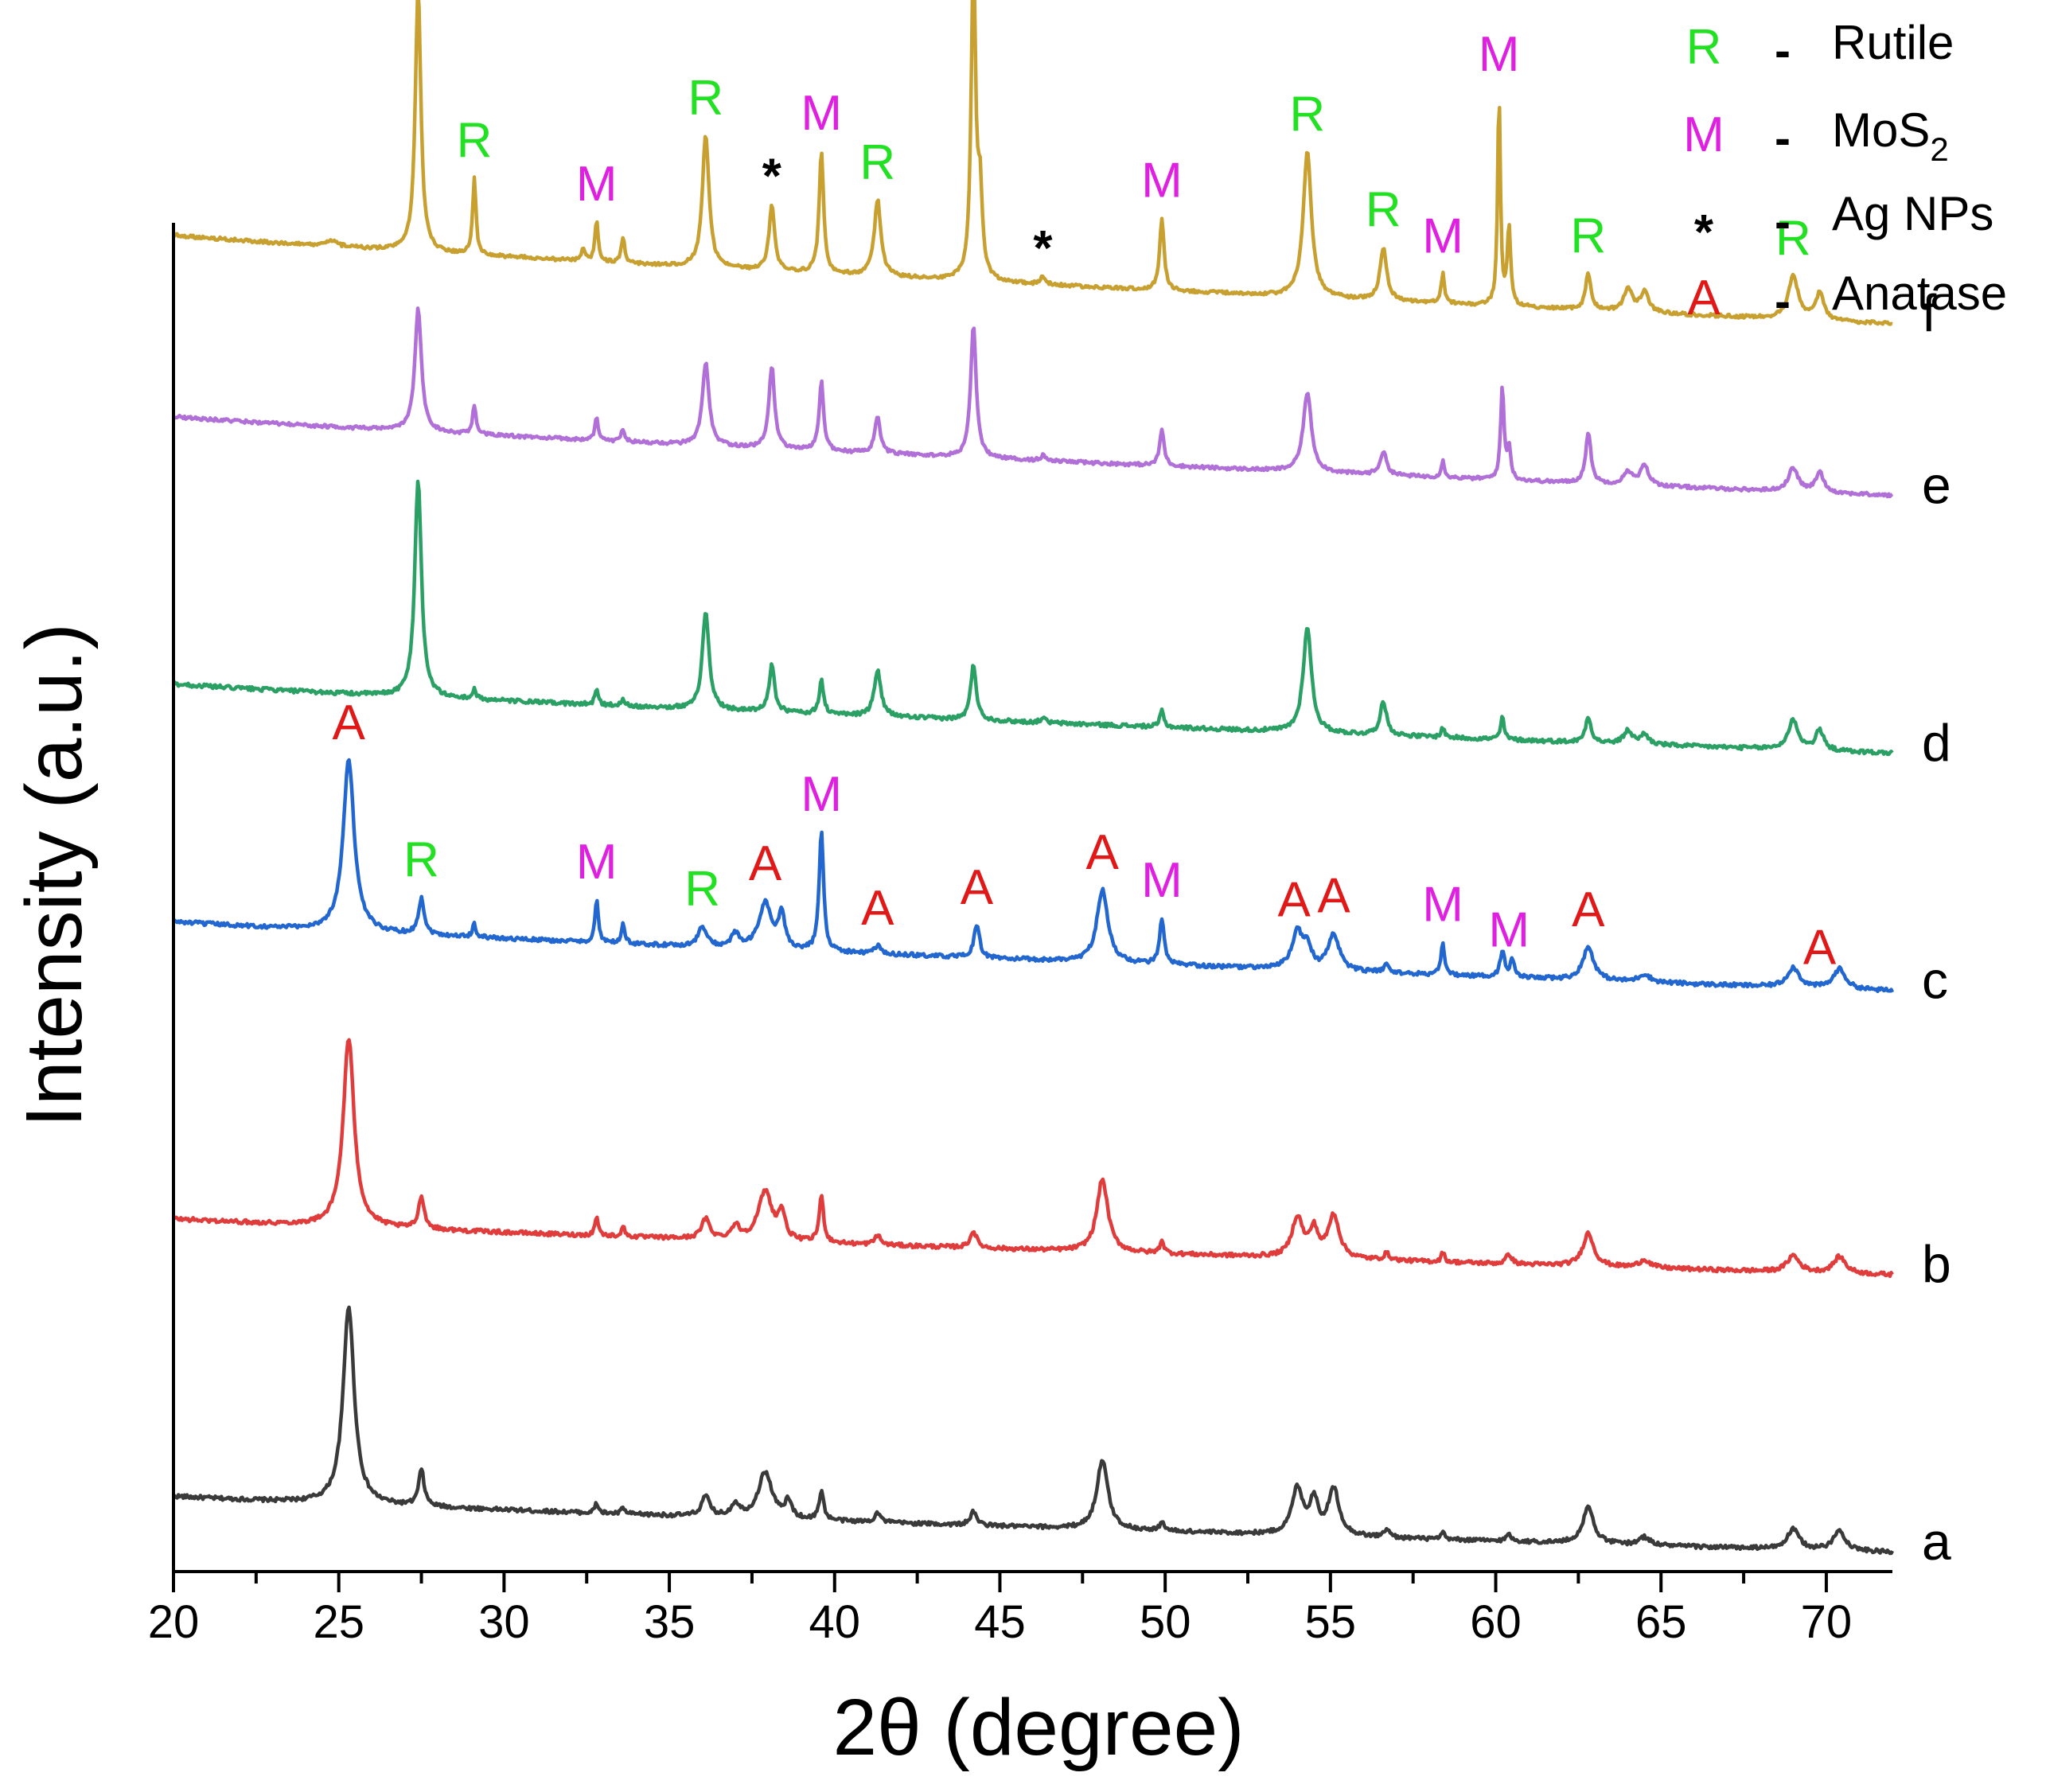 The image size is (2046, 1792). I want to click on peak-label-c-28: M, so click(1442, 904).